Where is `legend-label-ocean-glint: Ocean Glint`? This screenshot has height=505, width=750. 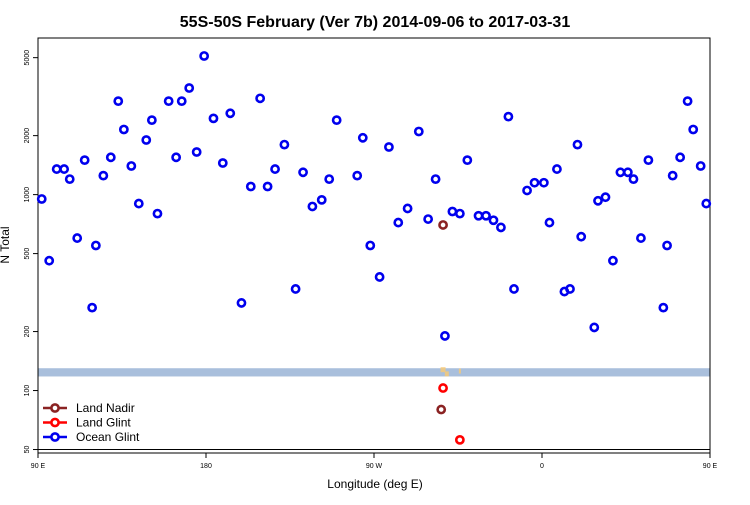
legend-label-ocean-glint: Ocean Glint is located at coordinates (108, 437).